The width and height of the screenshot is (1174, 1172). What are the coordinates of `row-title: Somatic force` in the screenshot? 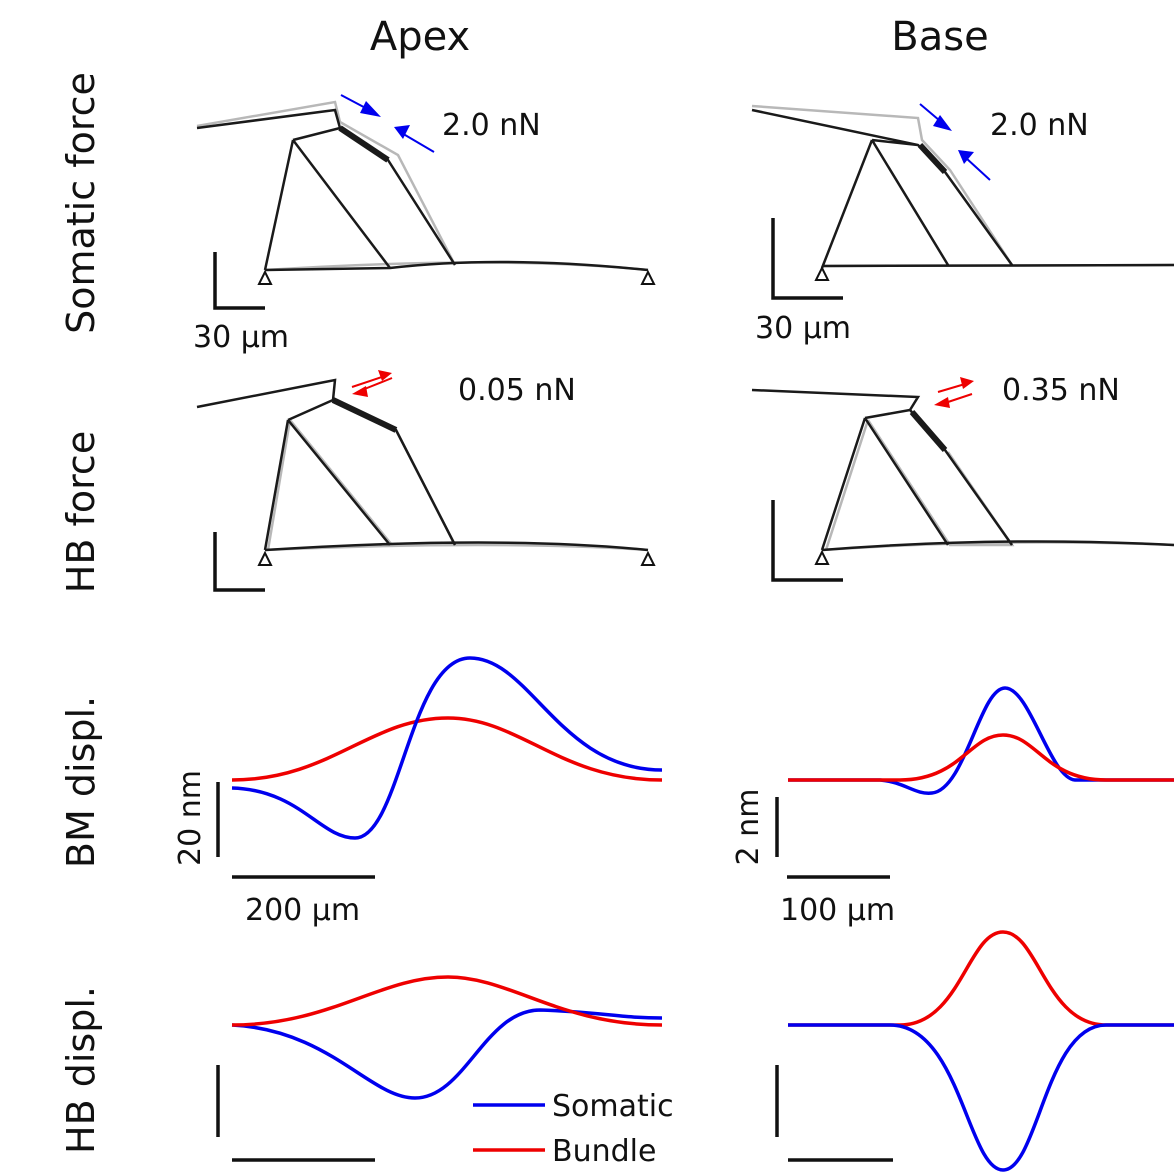 It's located at (81, 203).